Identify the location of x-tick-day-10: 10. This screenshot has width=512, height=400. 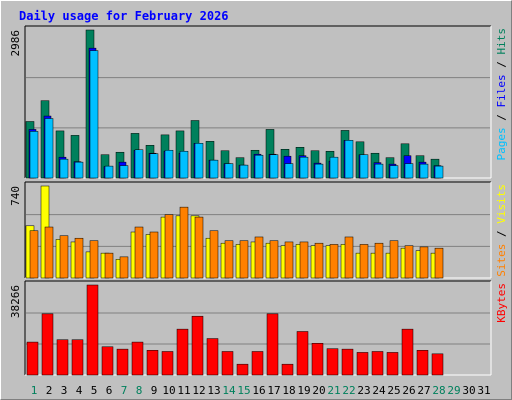
(168, 390).